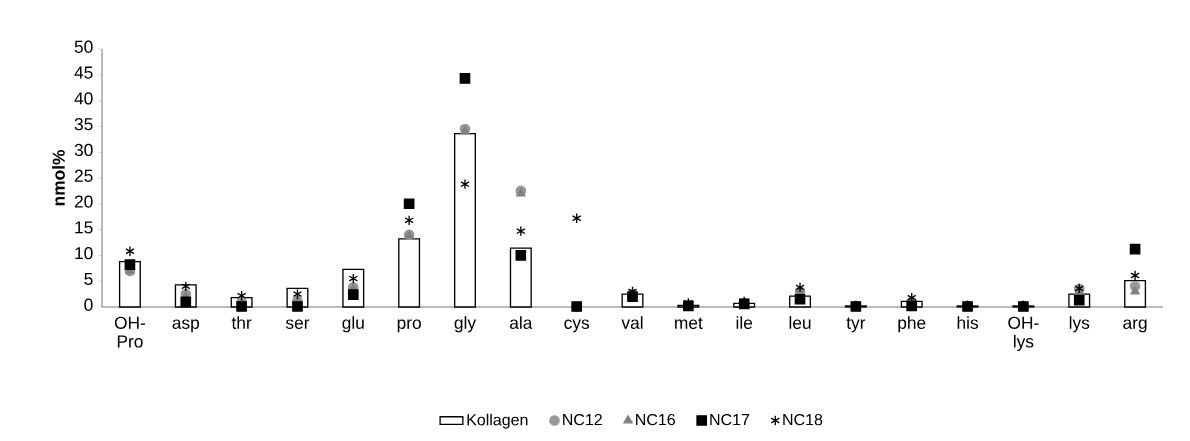 This screenshot has height=441, width=1190. What do you see at coordinates (577, 326) in the screenshot?
I see `x-tick-label: cys` at bounding box center [577, 326].